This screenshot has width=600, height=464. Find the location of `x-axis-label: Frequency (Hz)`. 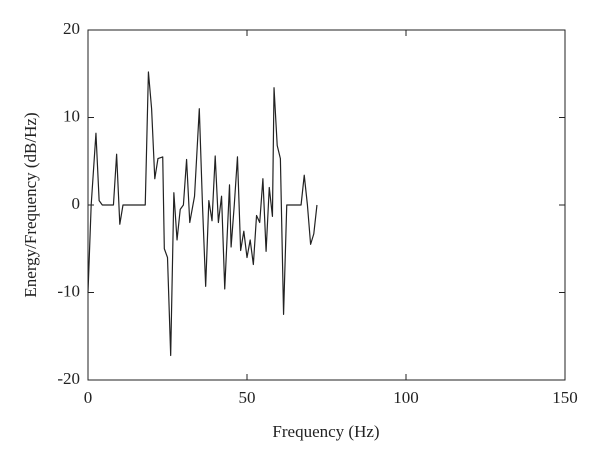

x-axis-label: Frequency (Hz) is located at coordinates (325, 431).